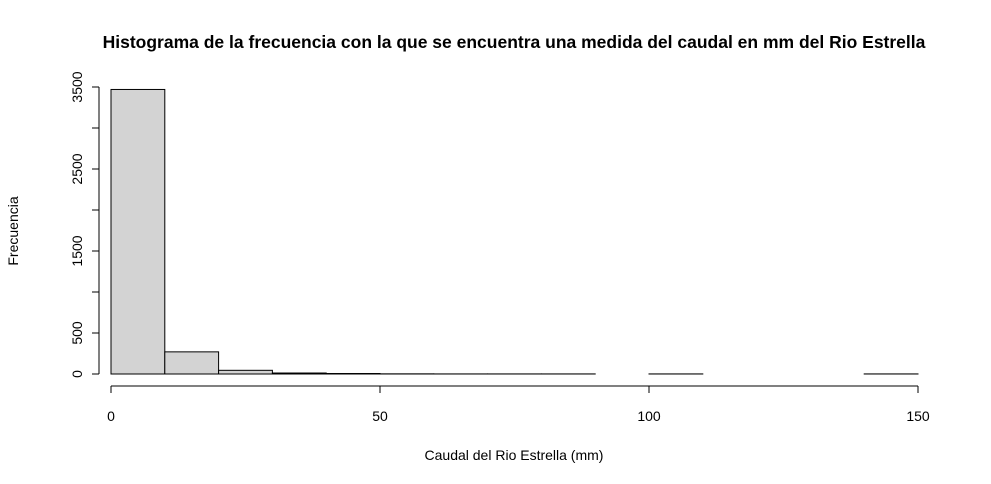  I want to click on x-tick-label: 100, so click(649, 416).